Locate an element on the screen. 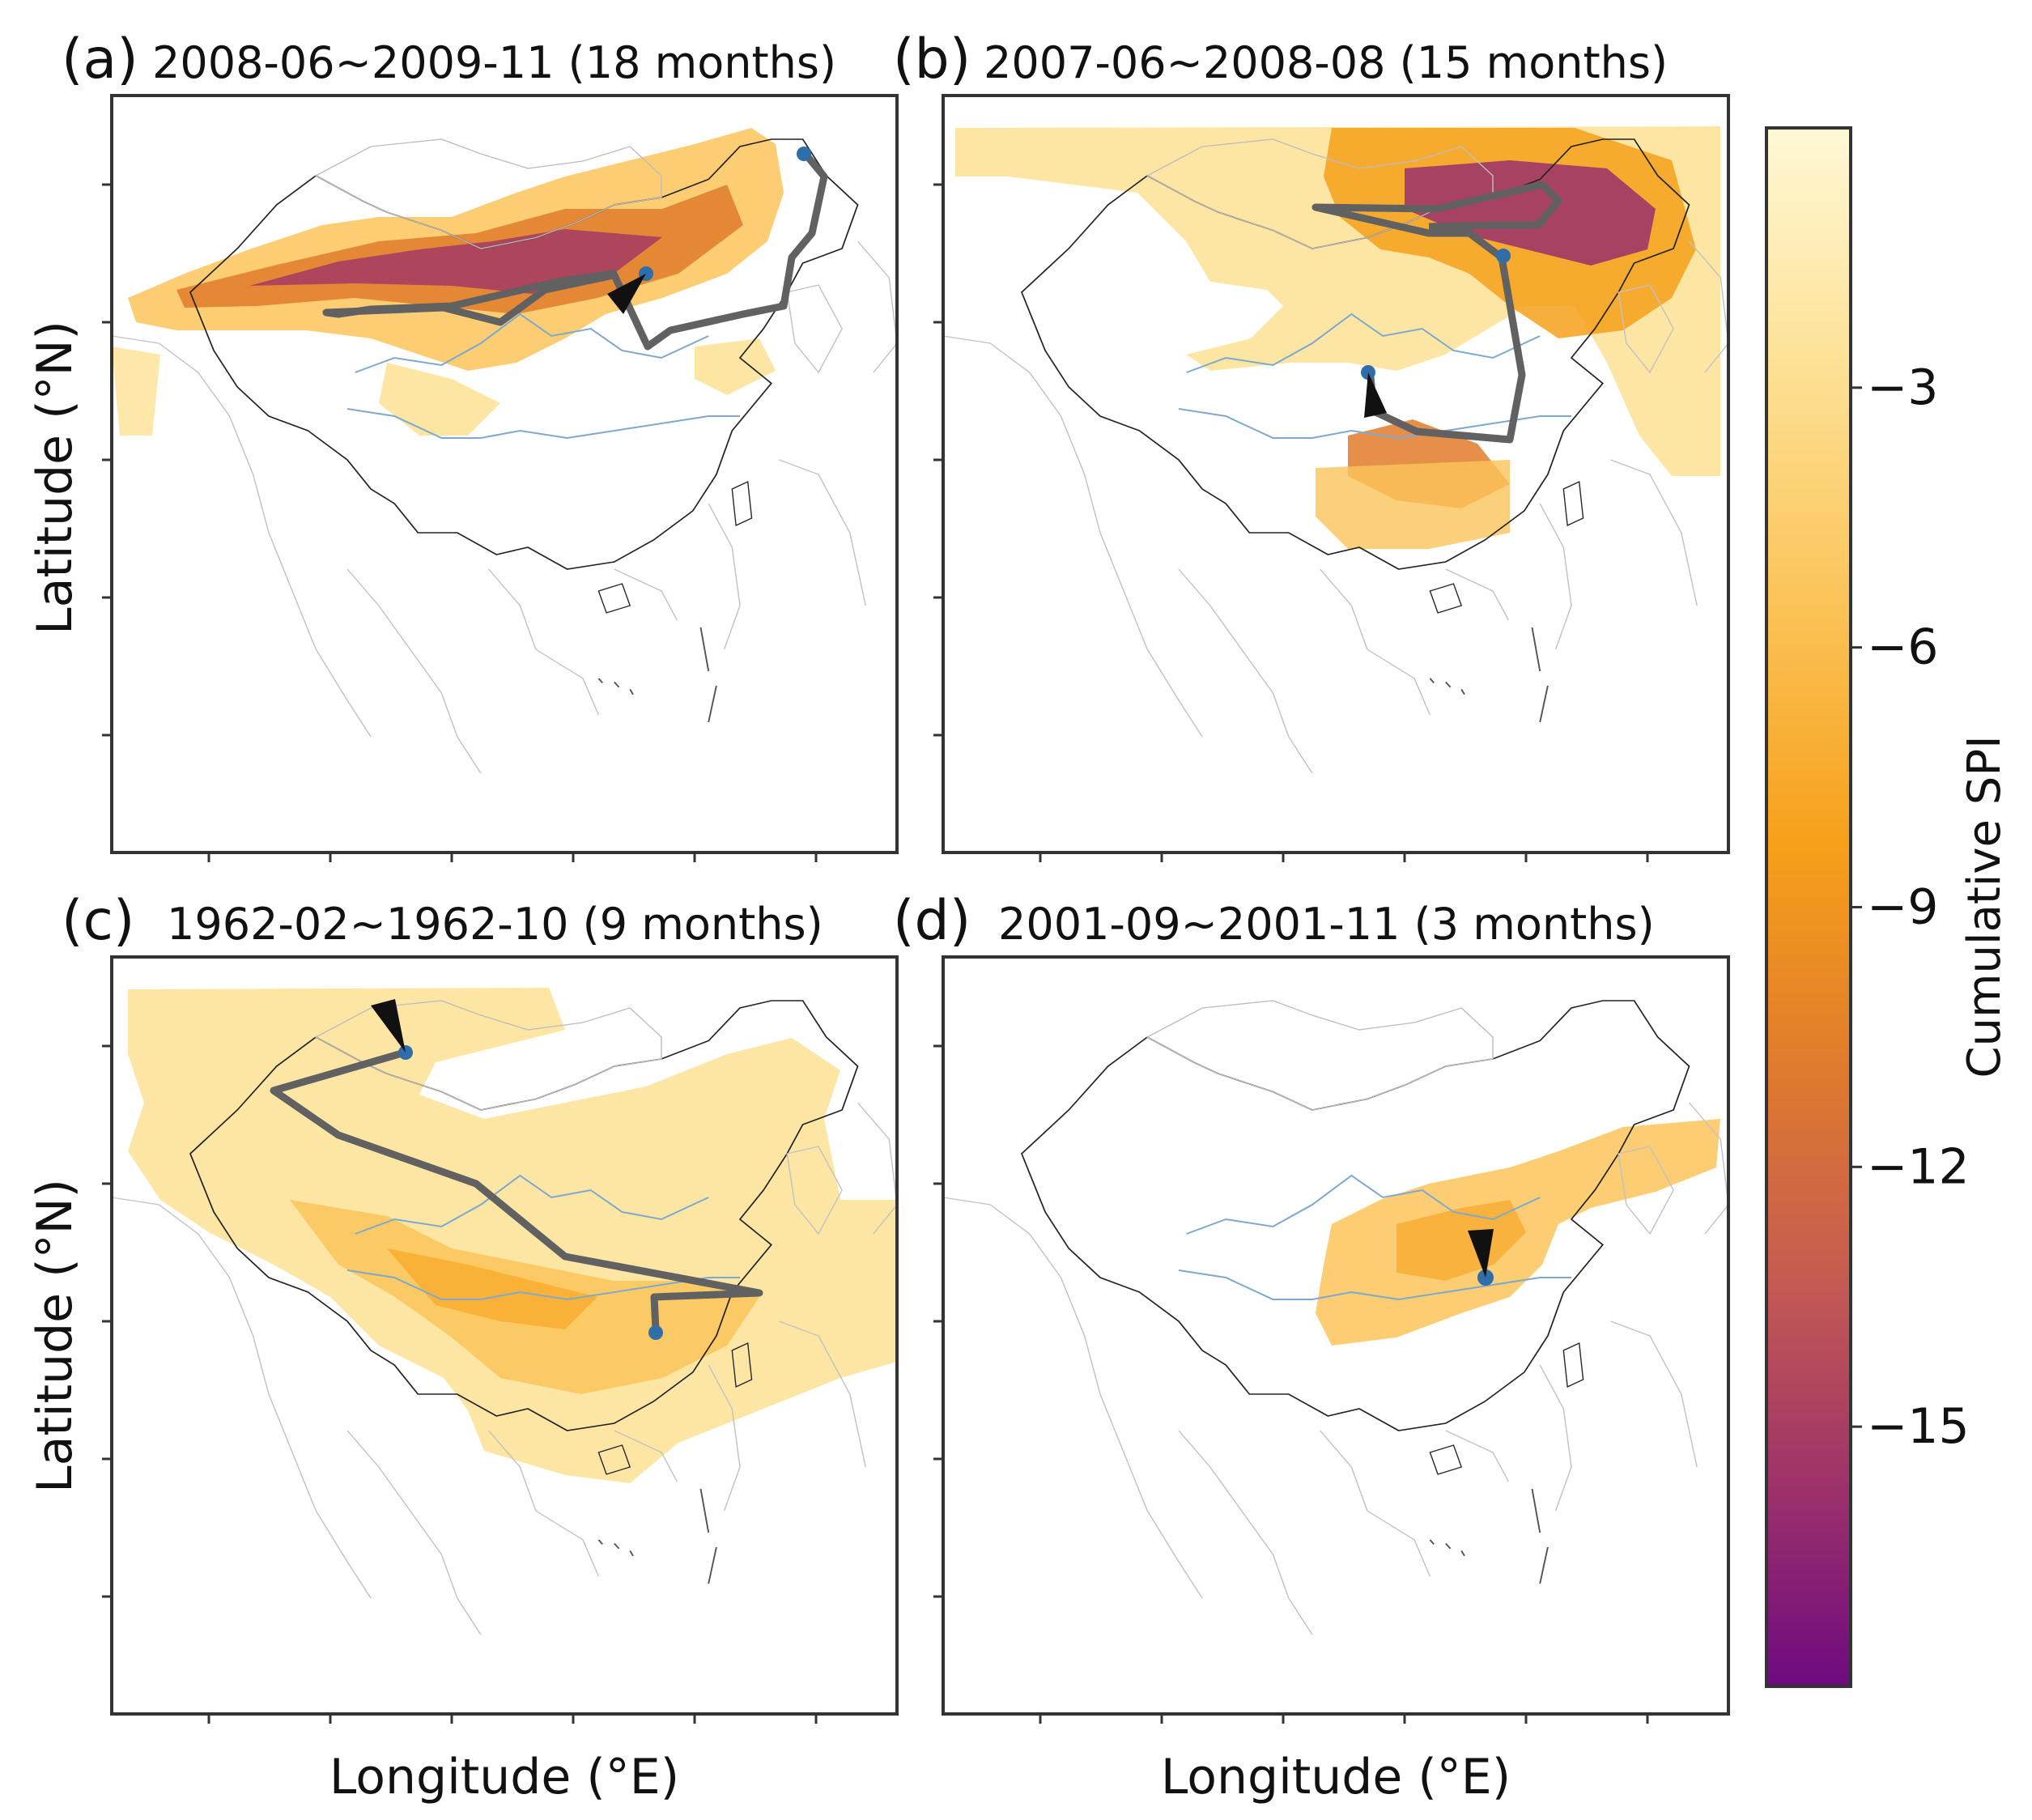 This screenshot has width=2032, height=1820. panel-c-letter: (c) is located at coordinates (98, 921).